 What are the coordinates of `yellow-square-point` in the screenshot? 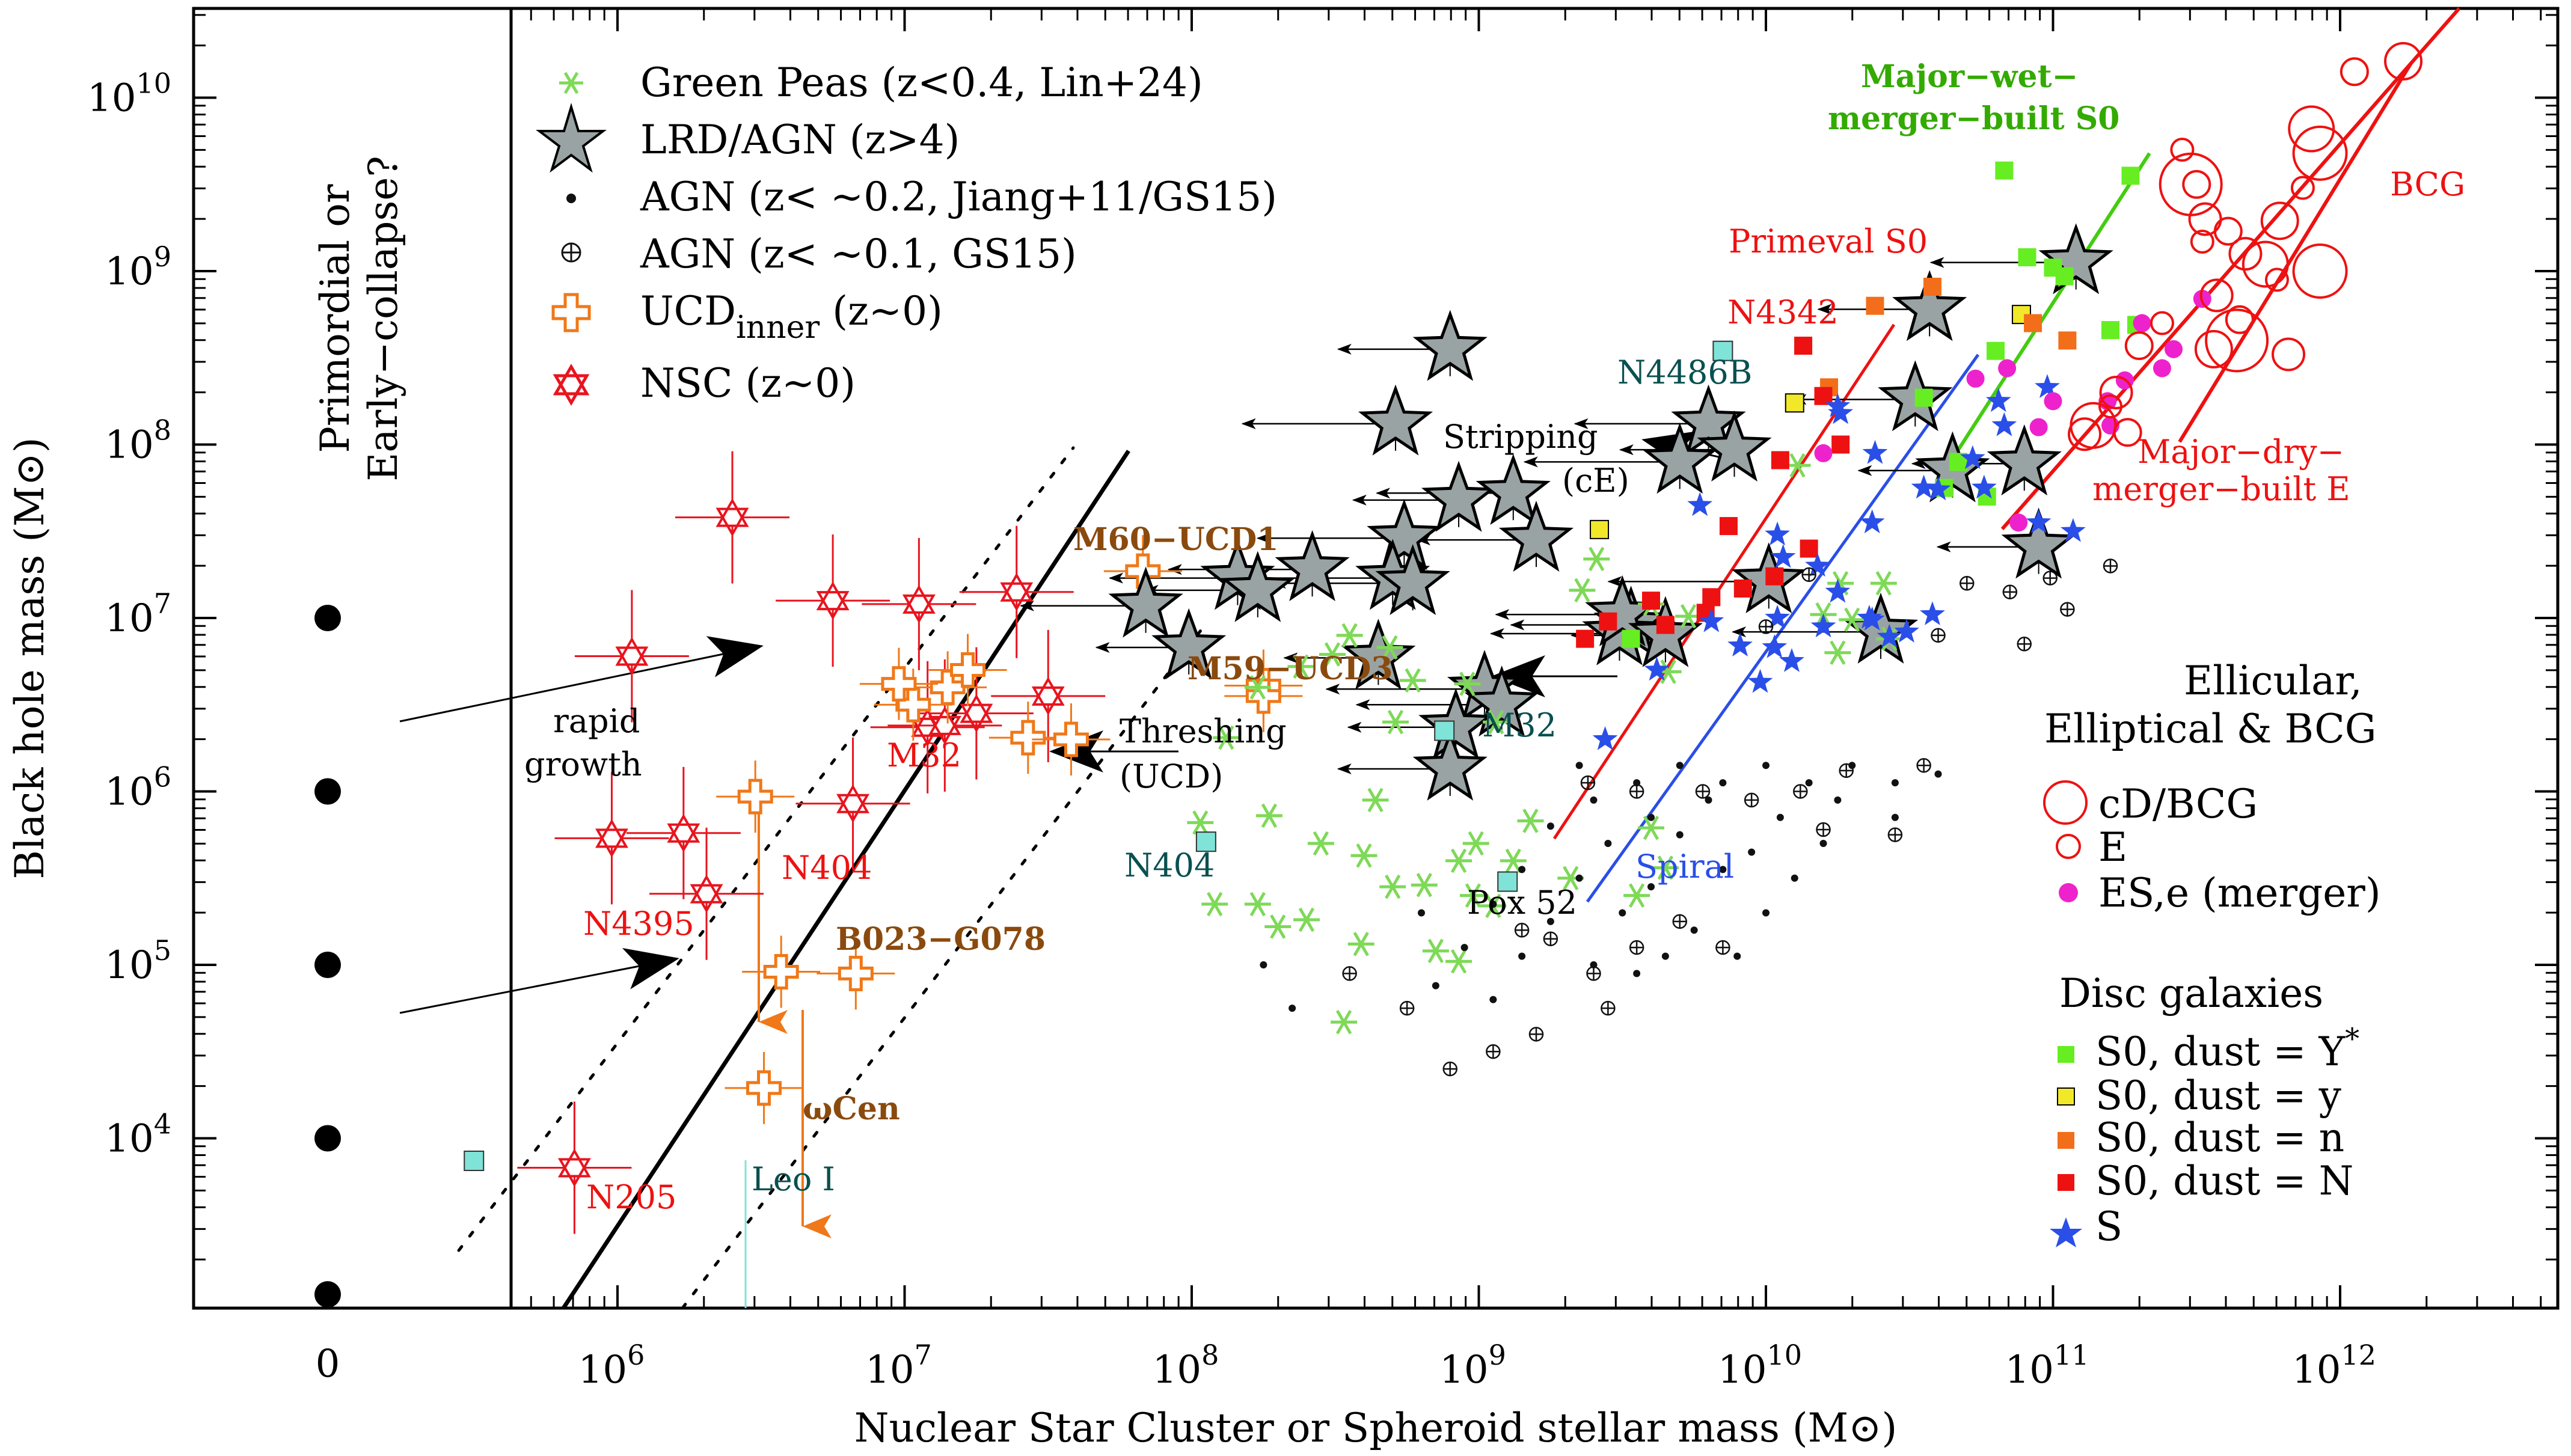 It's located at (1794, 403).